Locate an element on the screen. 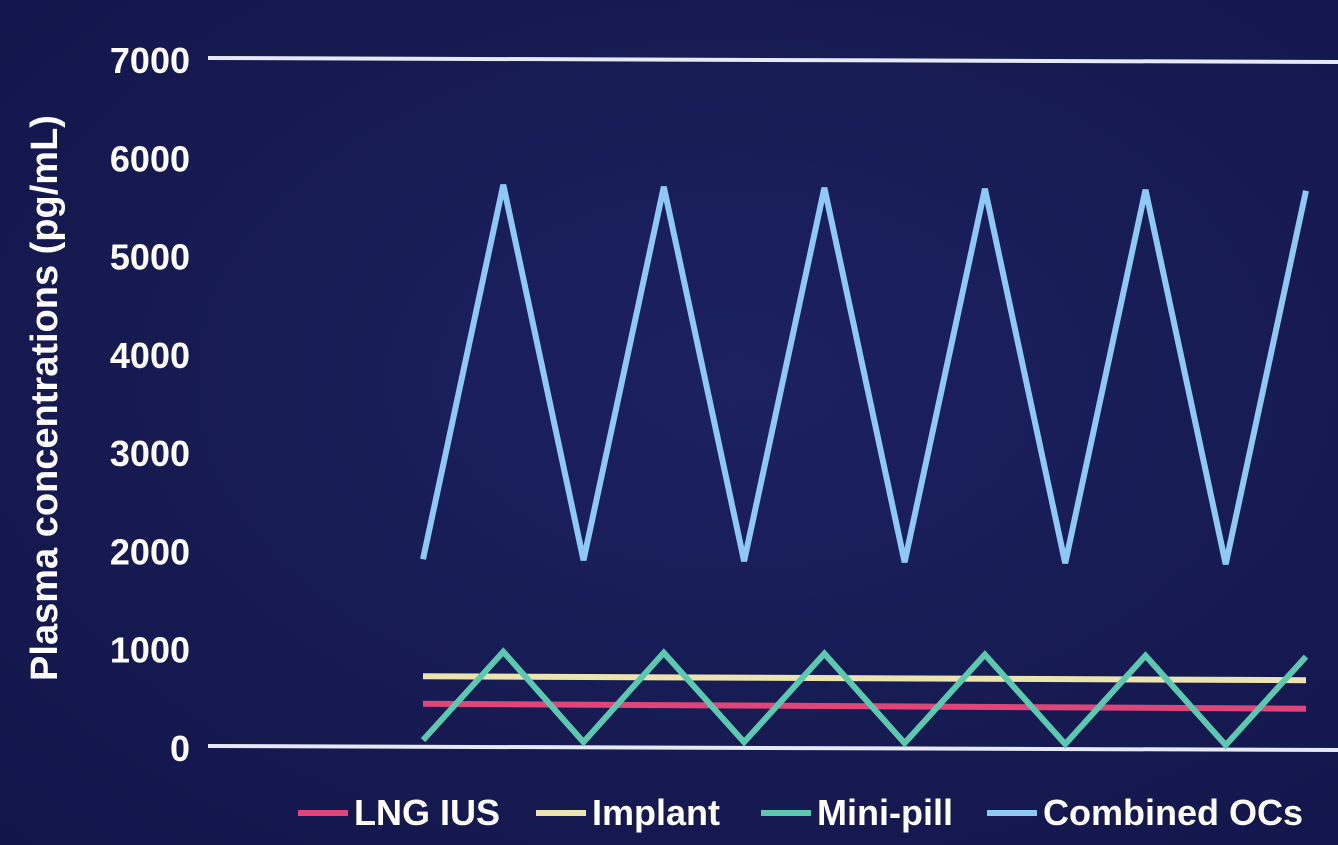 This screenshot has height=845, width=1338. legend-item: LNG IUS is located at coordinates (399, 812).